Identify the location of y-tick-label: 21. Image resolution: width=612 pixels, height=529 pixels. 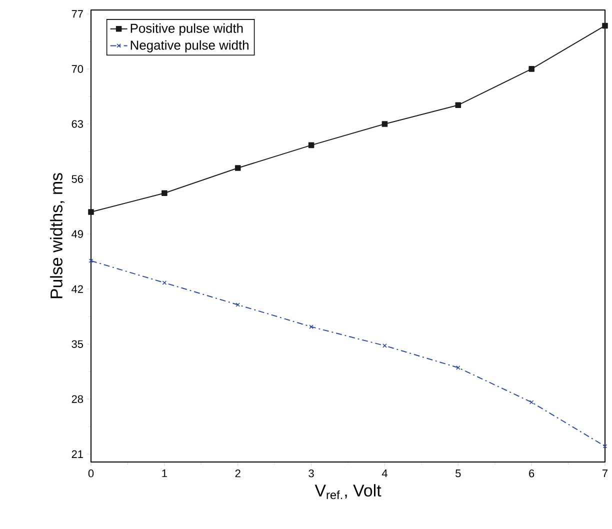
(77, 454).